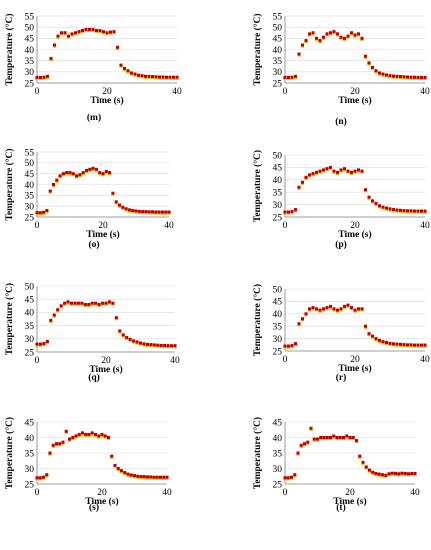 The height and width of the screenshot is (550, 431). What do you see at coordinates (9, 319) in the screenshot?
I see `y-axis-label: Temperature (°C)` at bounding box center [9, 319].